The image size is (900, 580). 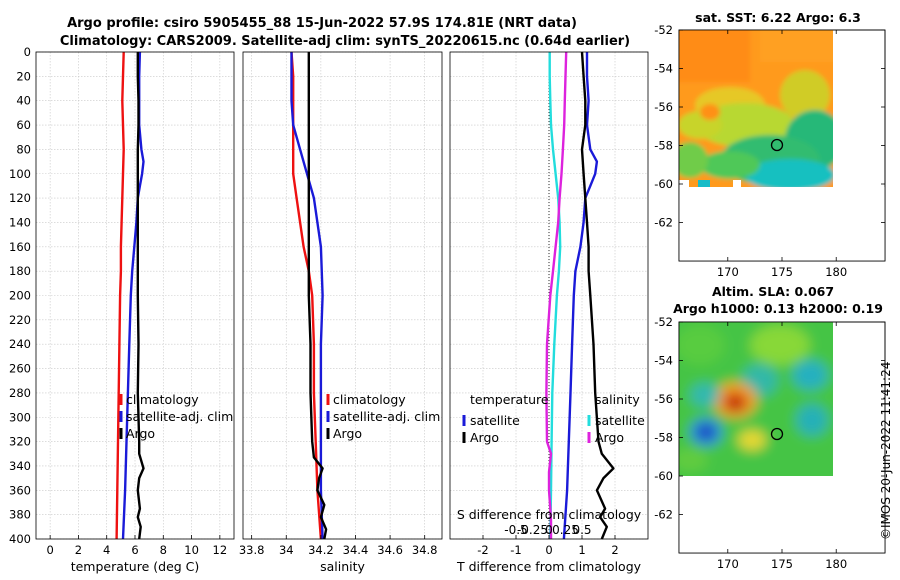 What do you see at coordinates (20, 247) in the screenshot?
I see `y-tick-label: 160` at bounding box center [20, 247].